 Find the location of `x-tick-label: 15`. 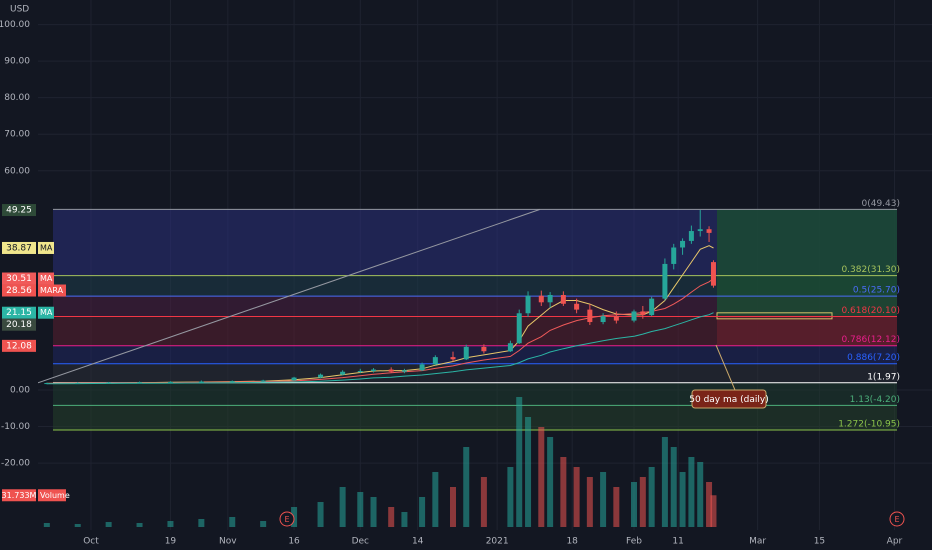

x-tick-label: 15 is located at coordinates (819, 542).